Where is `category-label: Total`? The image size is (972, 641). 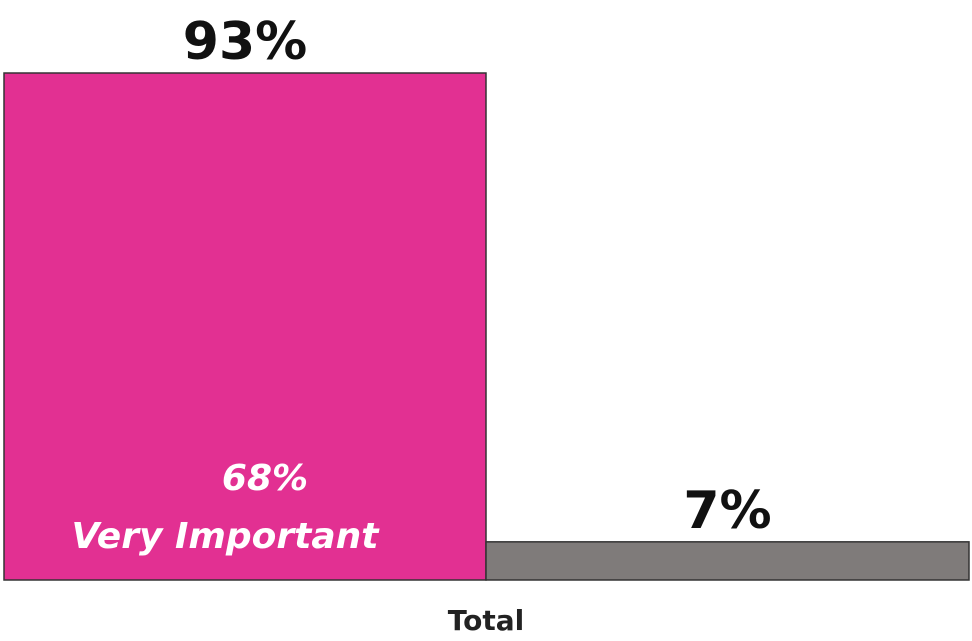 category-label: Total is located at coordinates (486, 620).